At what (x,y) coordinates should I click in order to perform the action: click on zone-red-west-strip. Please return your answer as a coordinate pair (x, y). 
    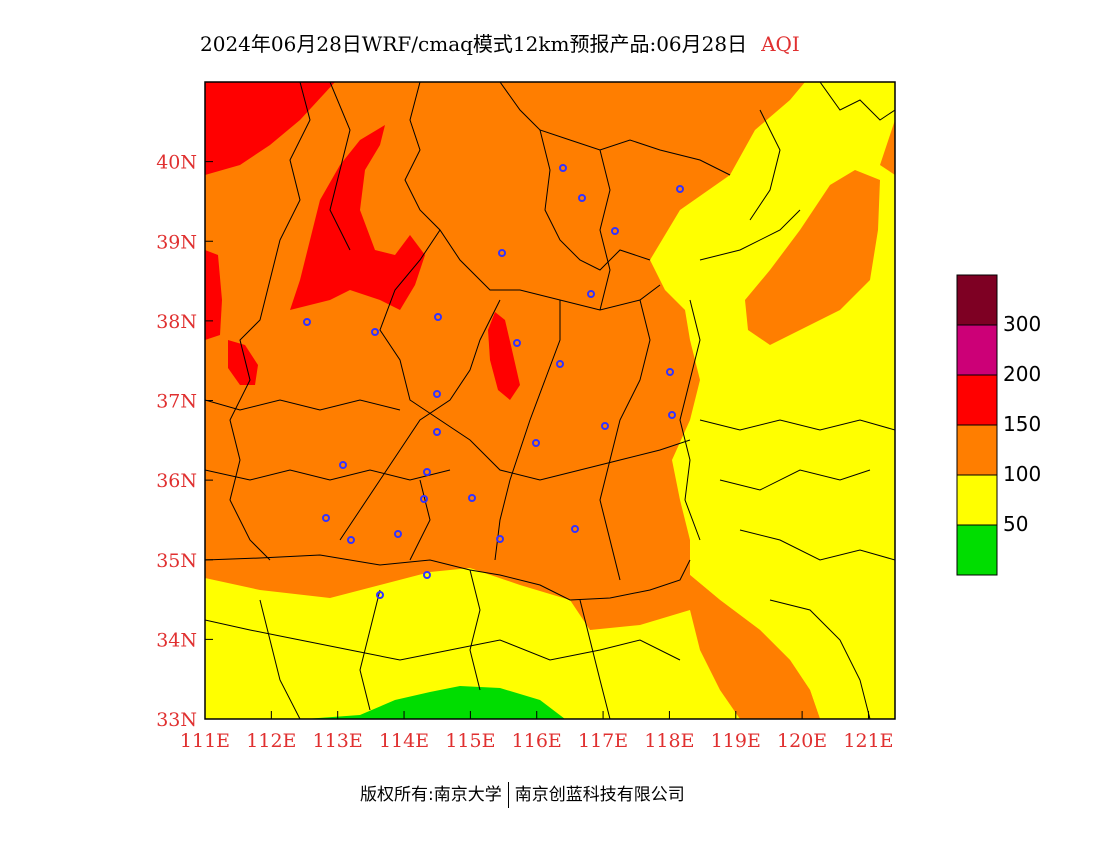
    Looking at the image, I should click on (213, 295).